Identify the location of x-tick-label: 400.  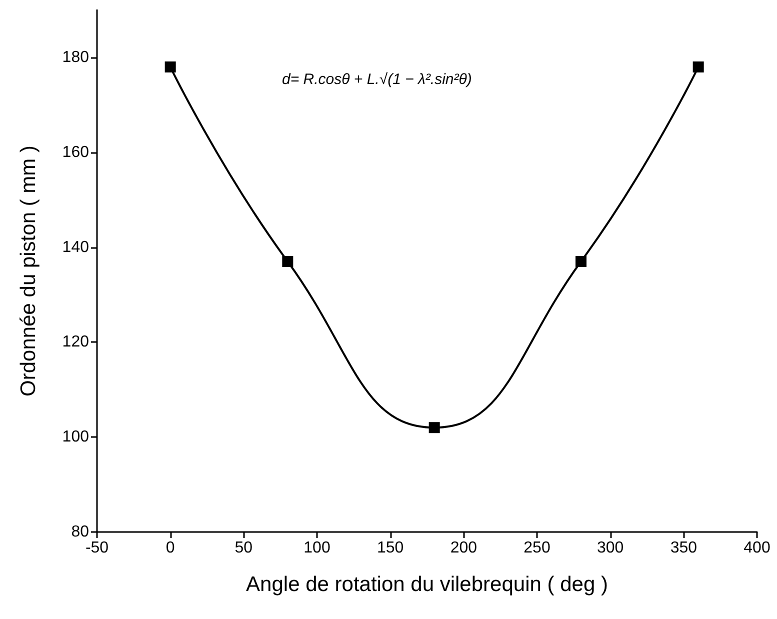
(757, 548).